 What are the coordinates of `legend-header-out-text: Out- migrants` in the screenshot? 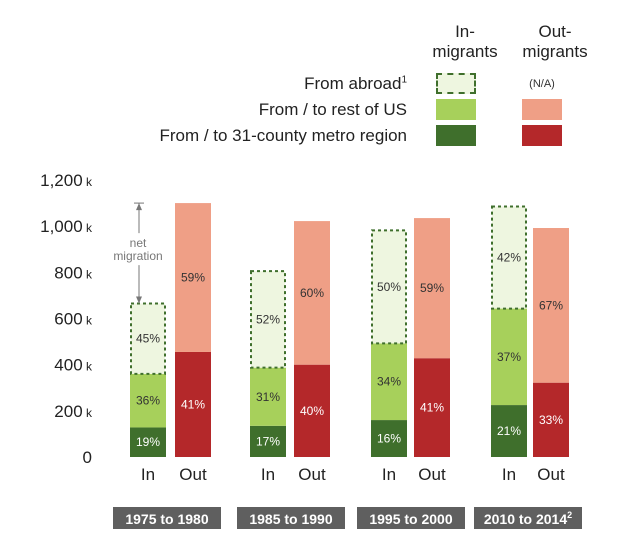 It's located at (555, 41).